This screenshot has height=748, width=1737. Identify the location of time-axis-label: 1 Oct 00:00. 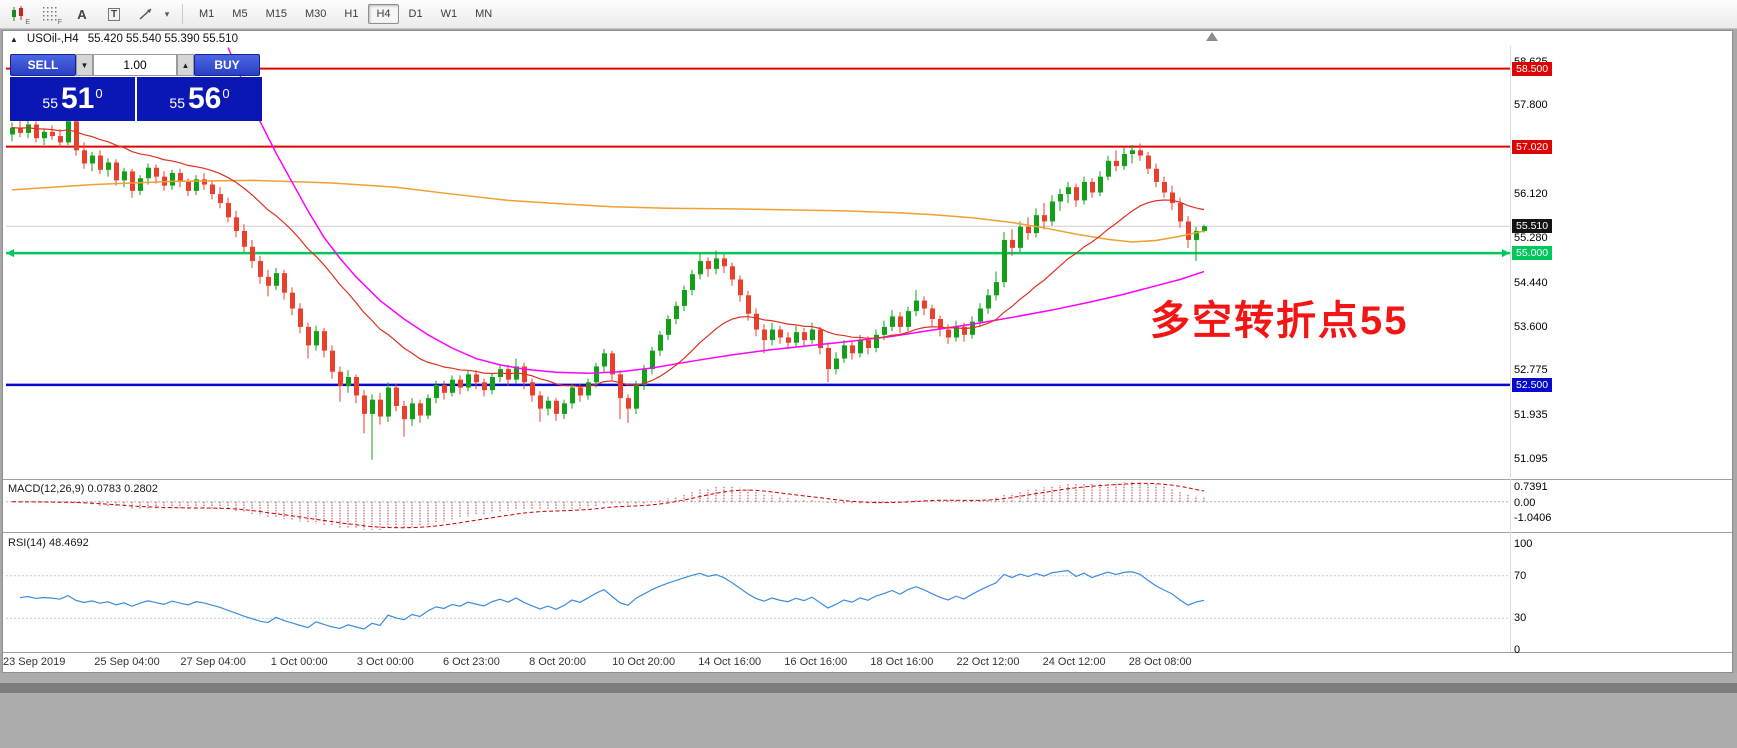
(299, 662).